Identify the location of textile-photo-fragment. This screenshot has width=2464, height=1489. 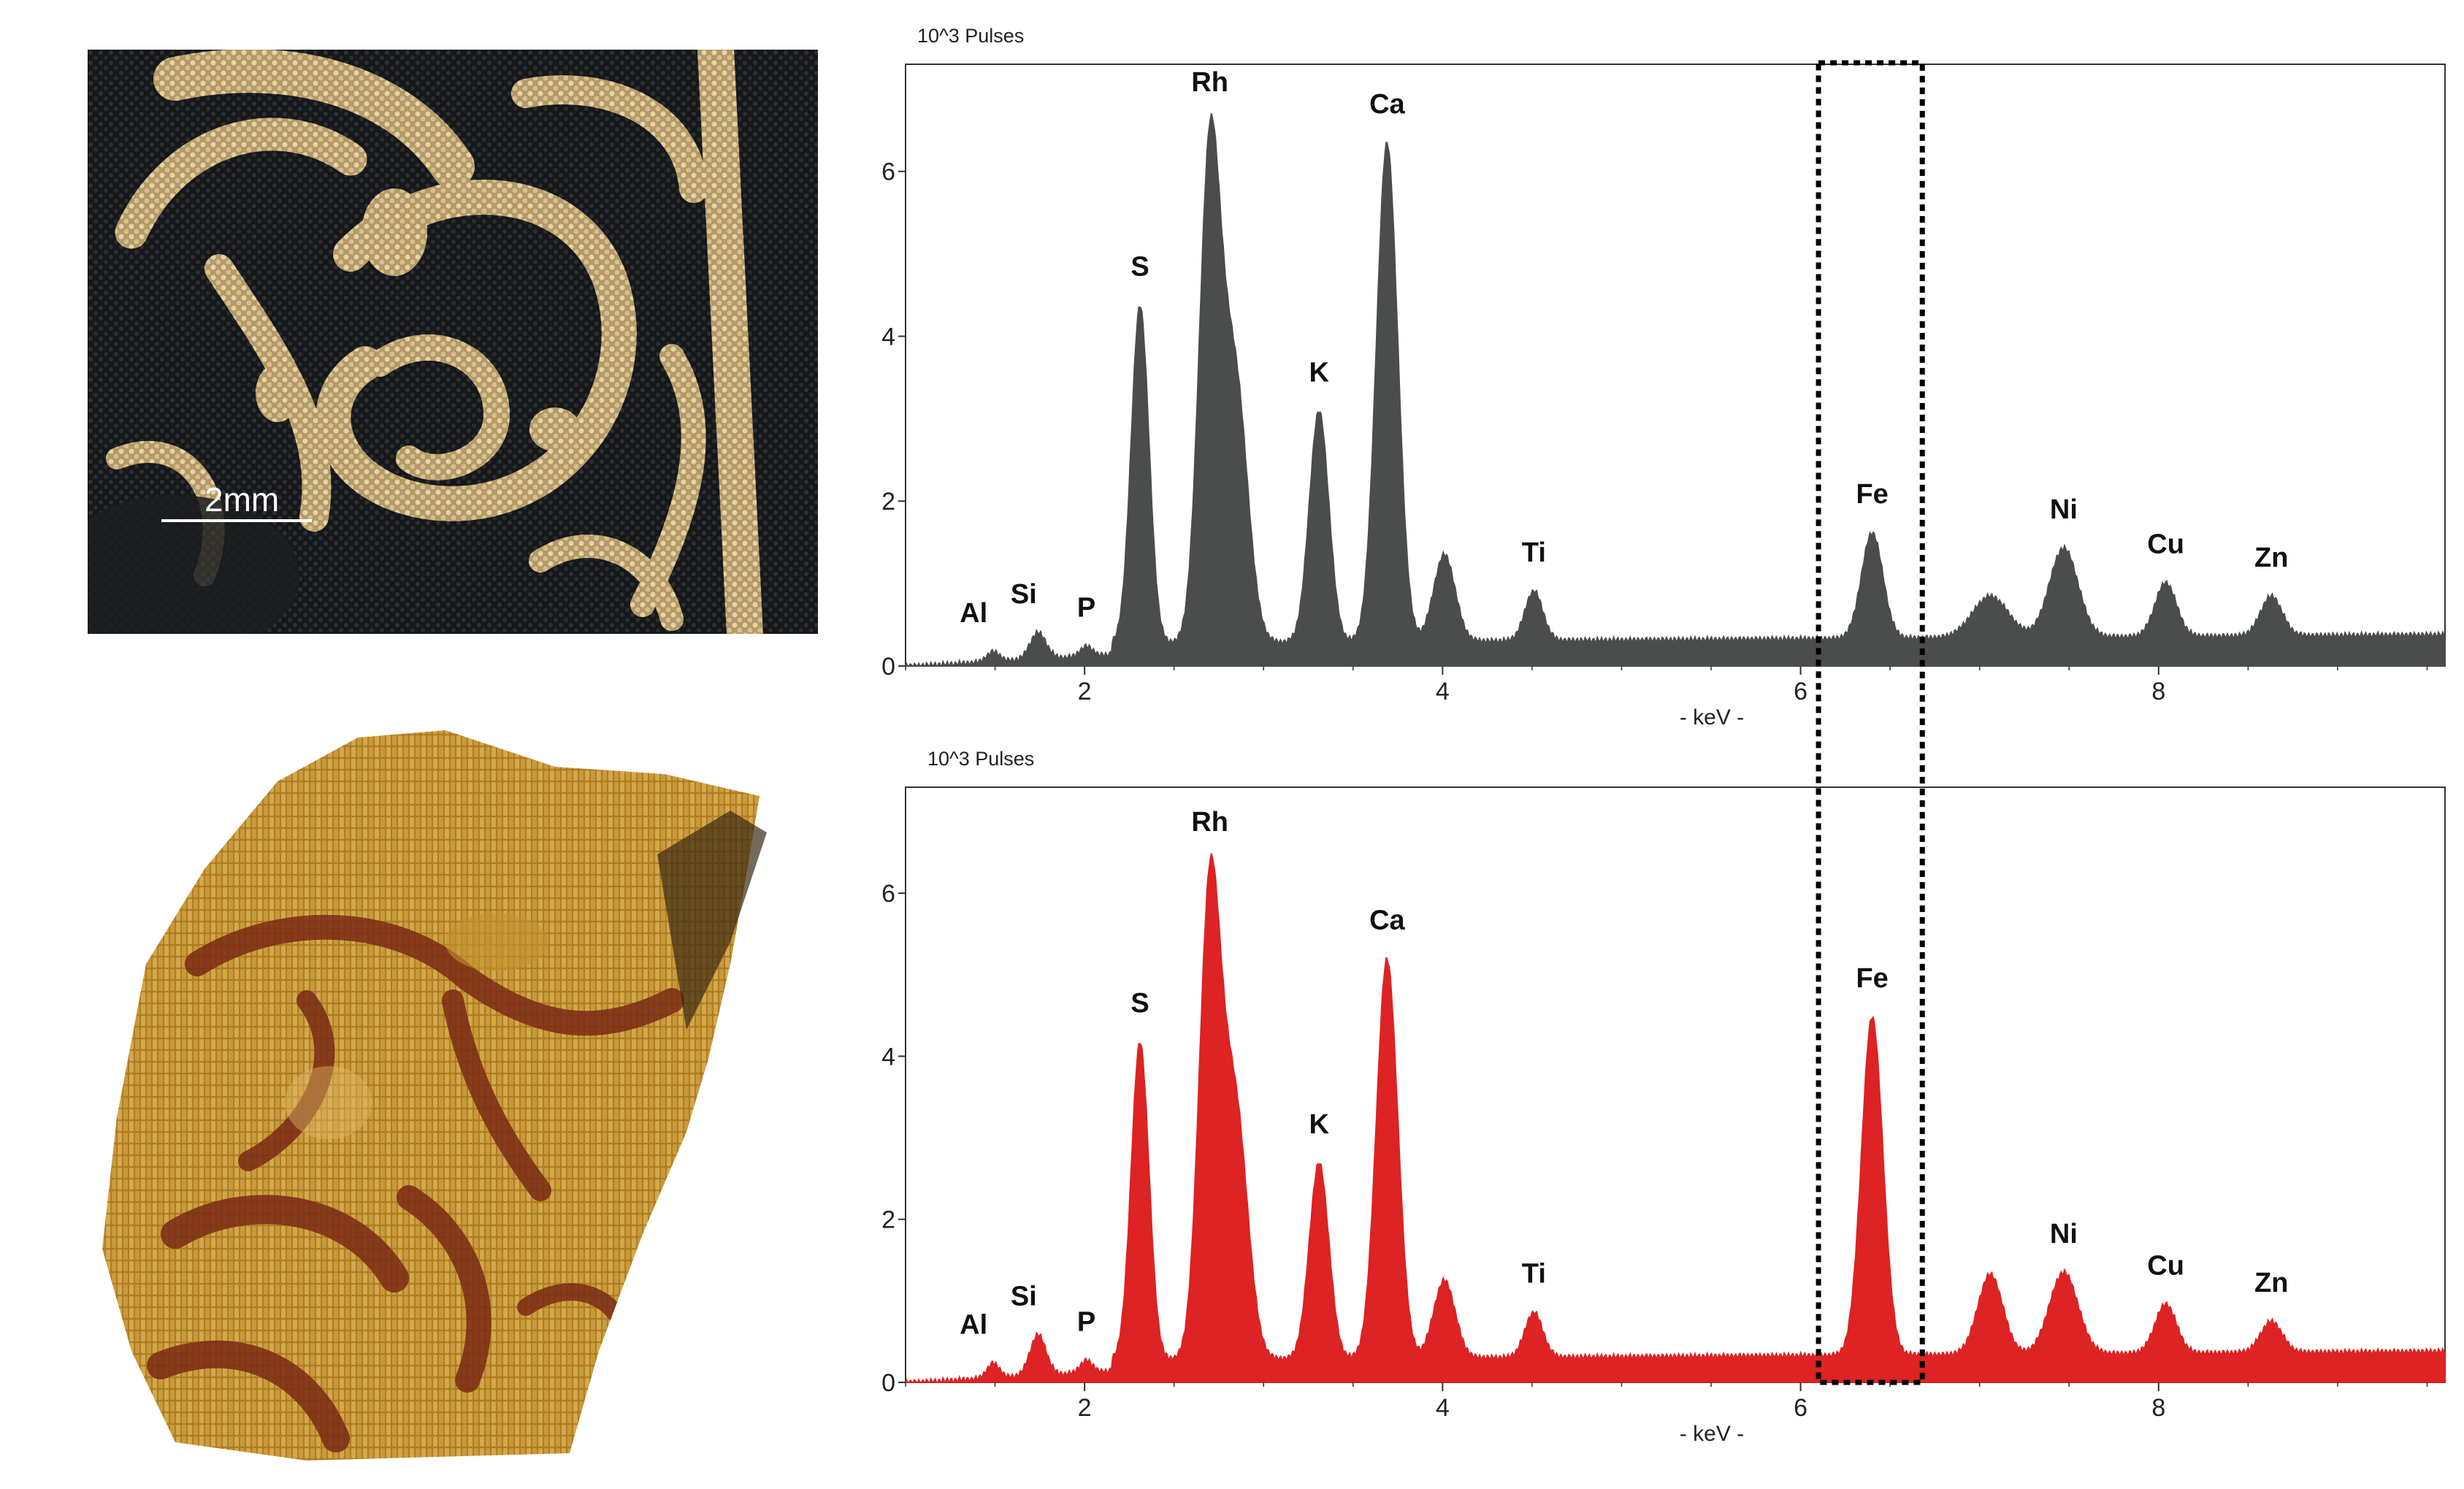
(456, 1095).